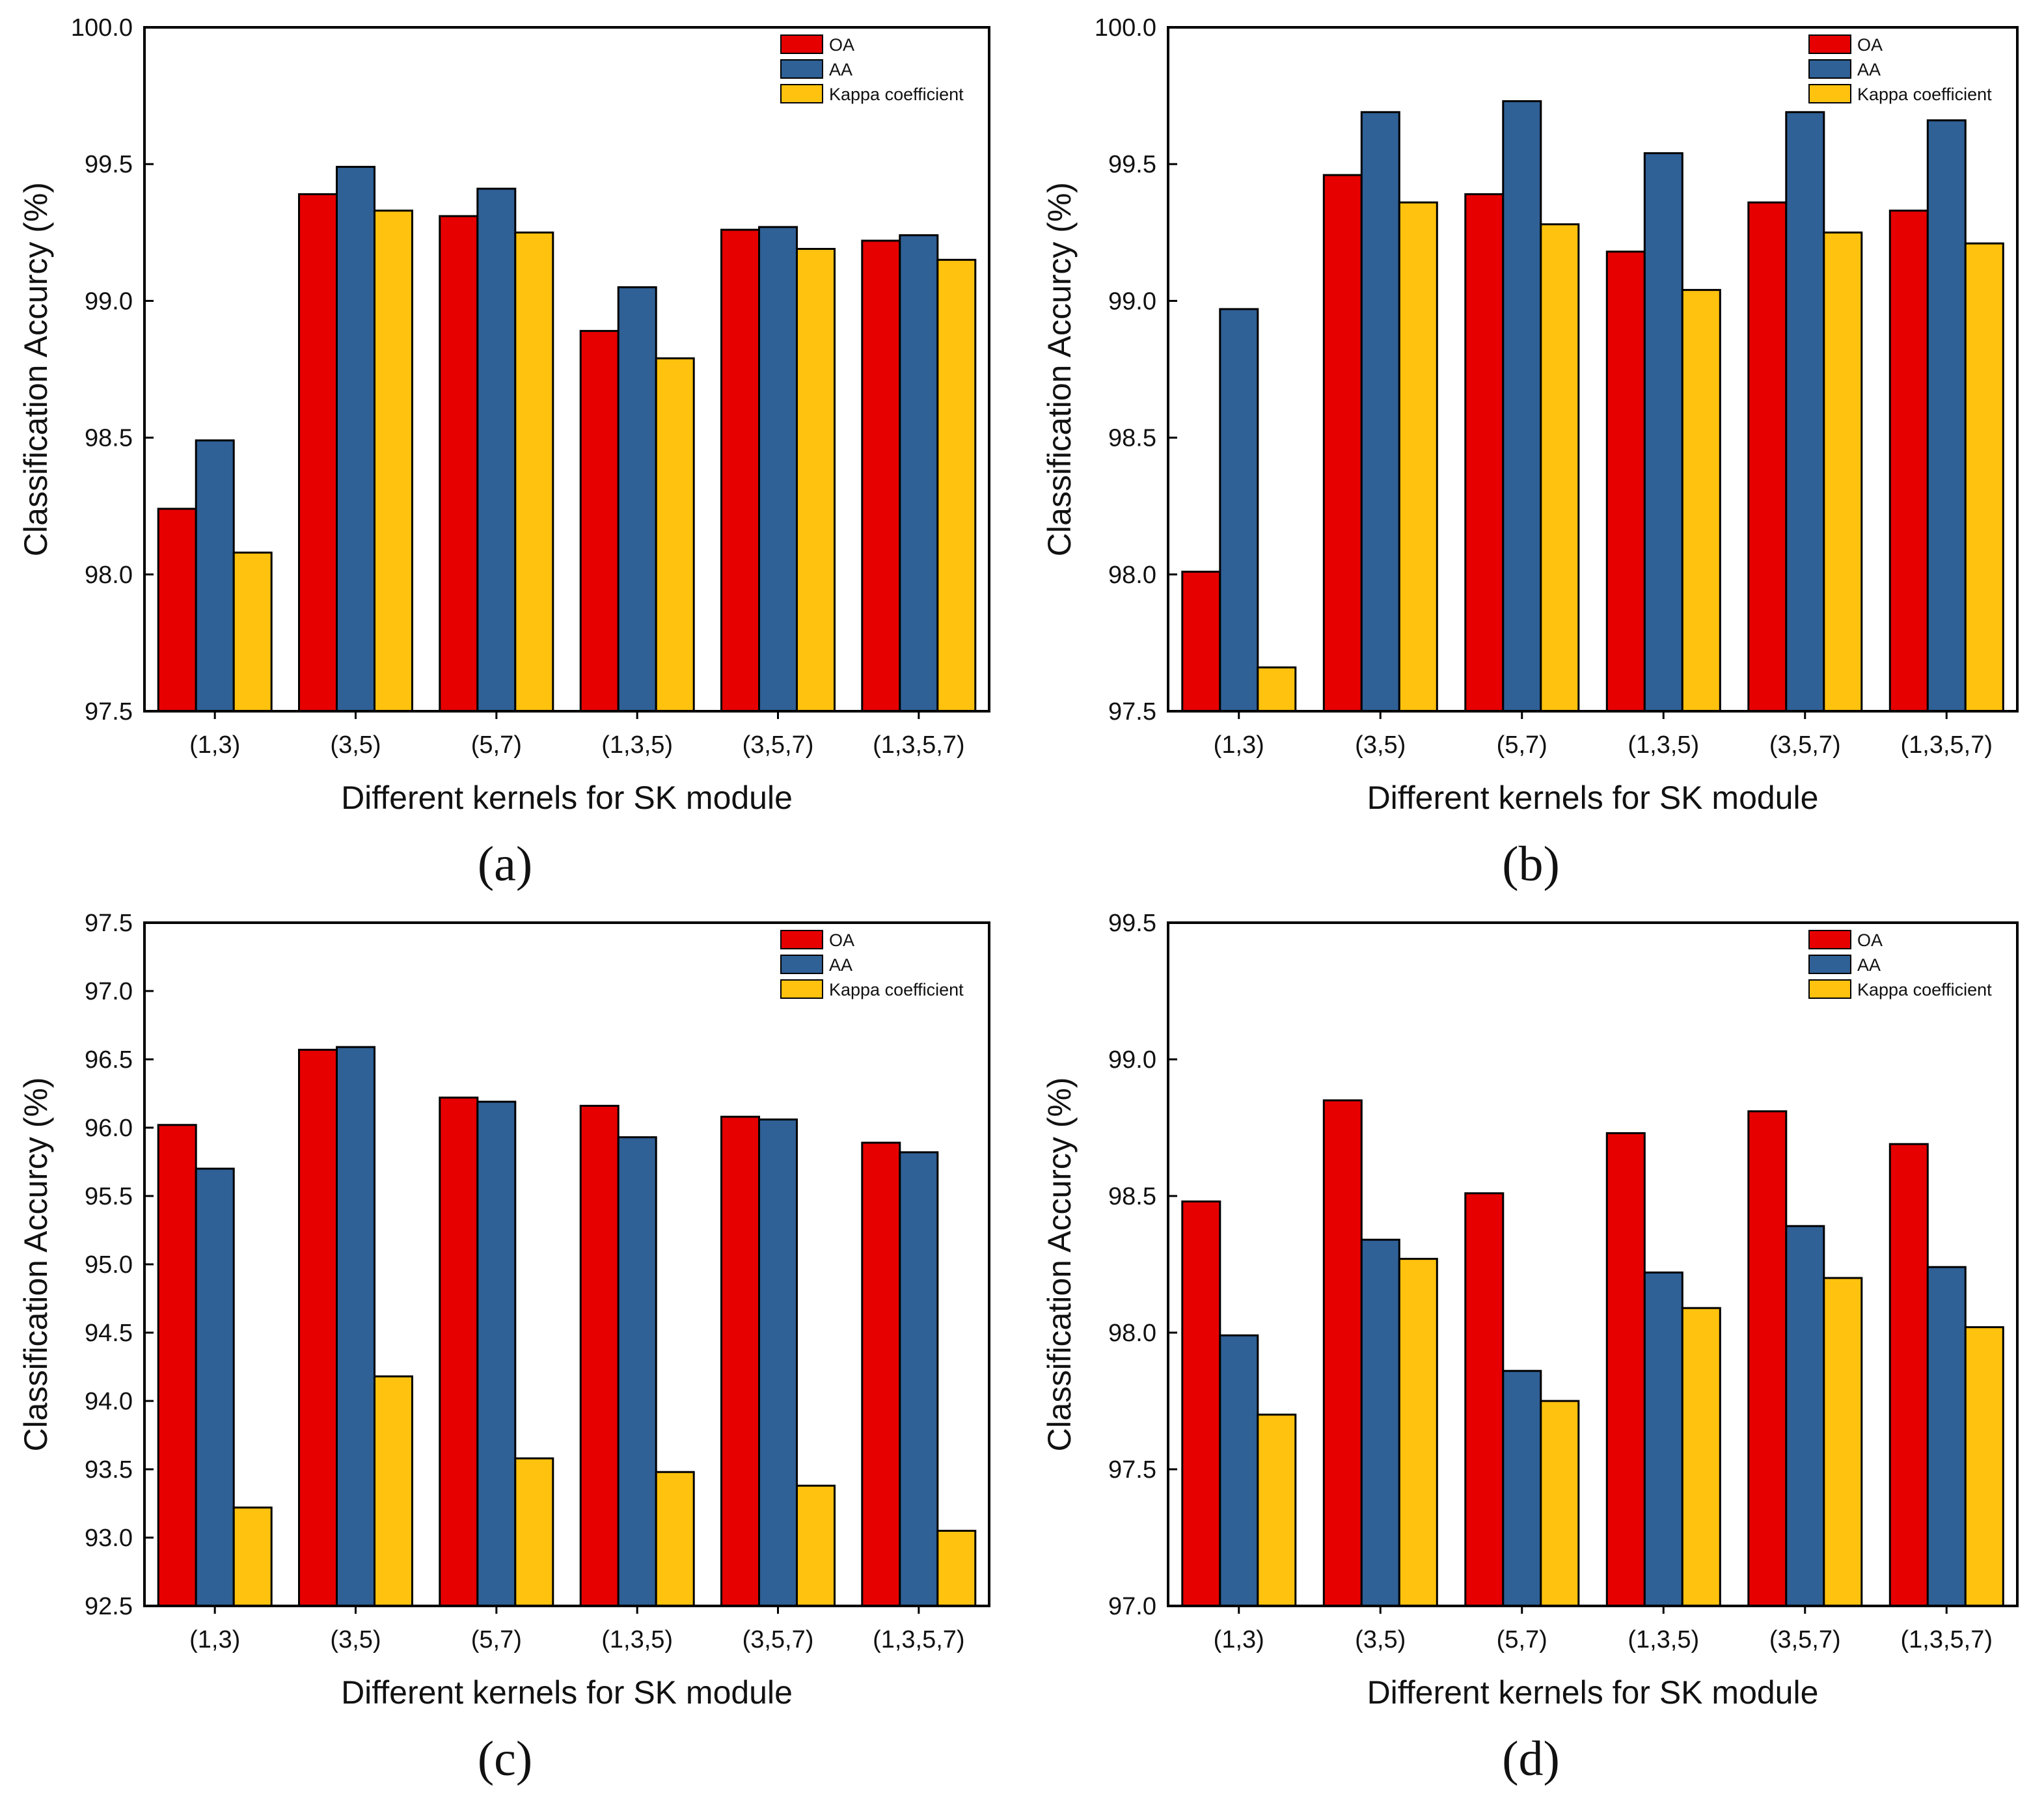 Image resolution: width=2044 pixels, height=1807 pixels. Describe the element at coordinates (109, 1607) in the screenshot. I see `y-tick-label: 92.5` at that location.